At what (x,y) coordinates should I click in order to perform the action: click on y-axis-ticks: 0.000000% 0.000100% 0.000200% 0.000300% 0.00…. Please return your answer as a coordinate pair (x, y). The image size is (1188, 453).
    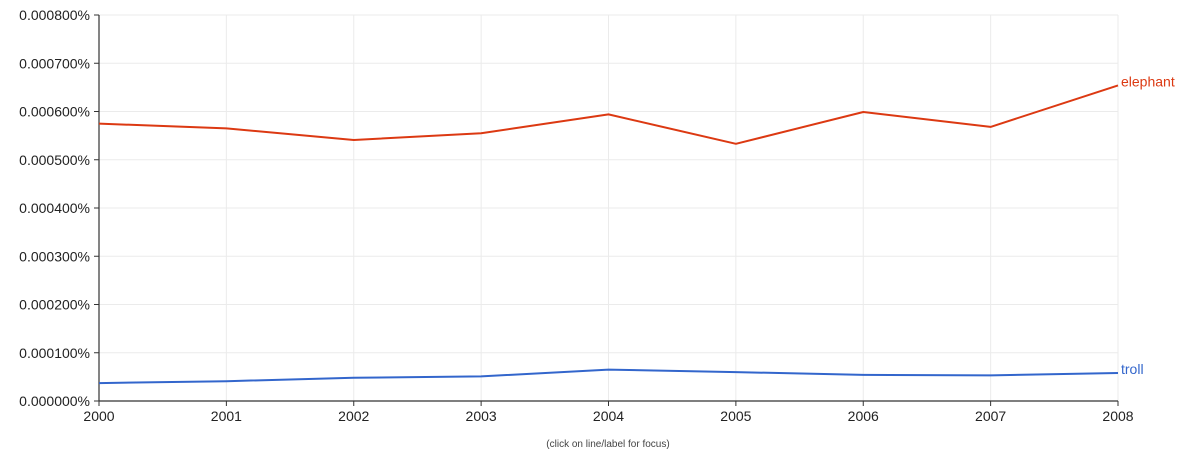
    Looking at the image, I should click on (54, 208).